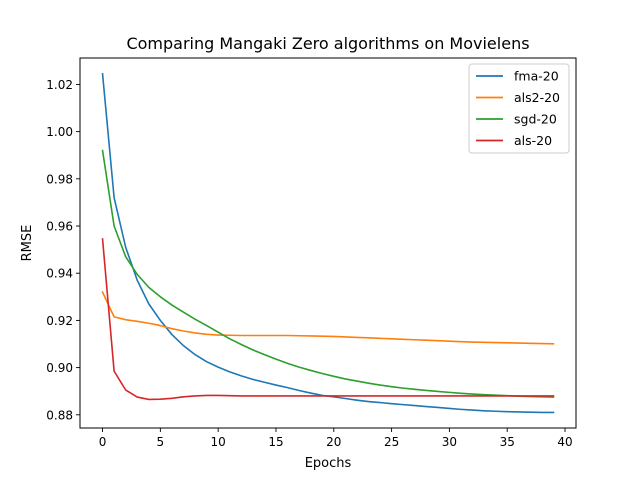 This screenshot has height=480, width=640. Describe the element at coordinates (564, 442) in the screenshot. I see `x-tick-label: 40` at that location.